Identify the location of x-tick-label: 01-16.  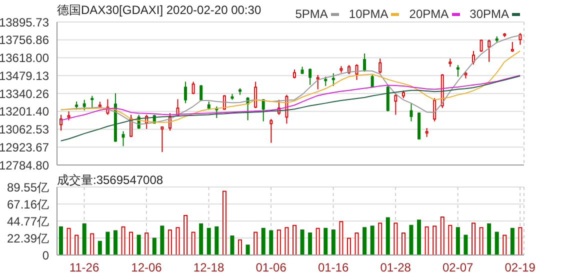
(333, 267).